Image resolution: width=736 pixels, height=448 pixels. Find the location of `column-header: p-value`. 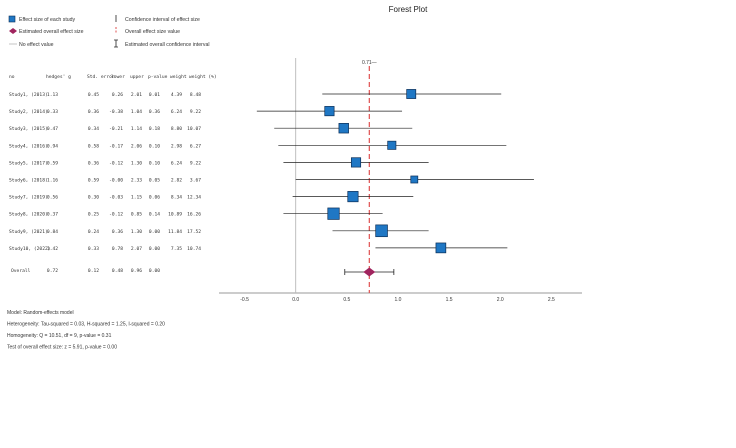

column-header: p-value is located at coordinates (158, 77).